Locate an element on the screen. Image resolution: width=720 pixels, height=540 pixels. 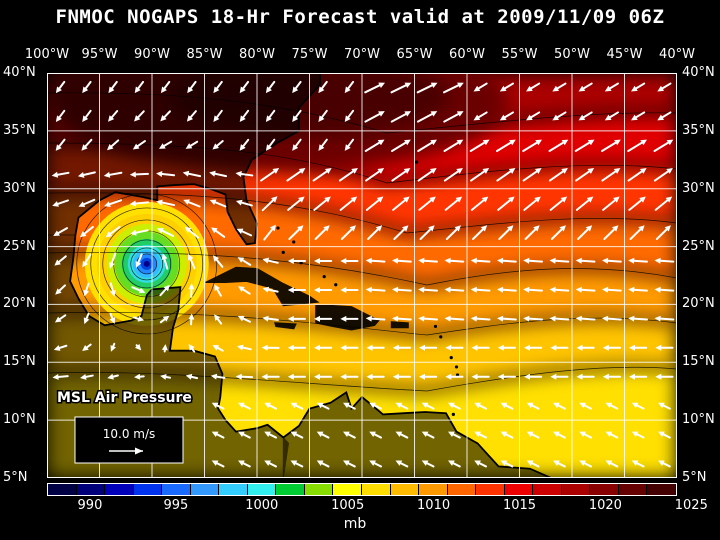
colorbar-tick-label: 995 is located at coordinates (176, 505).